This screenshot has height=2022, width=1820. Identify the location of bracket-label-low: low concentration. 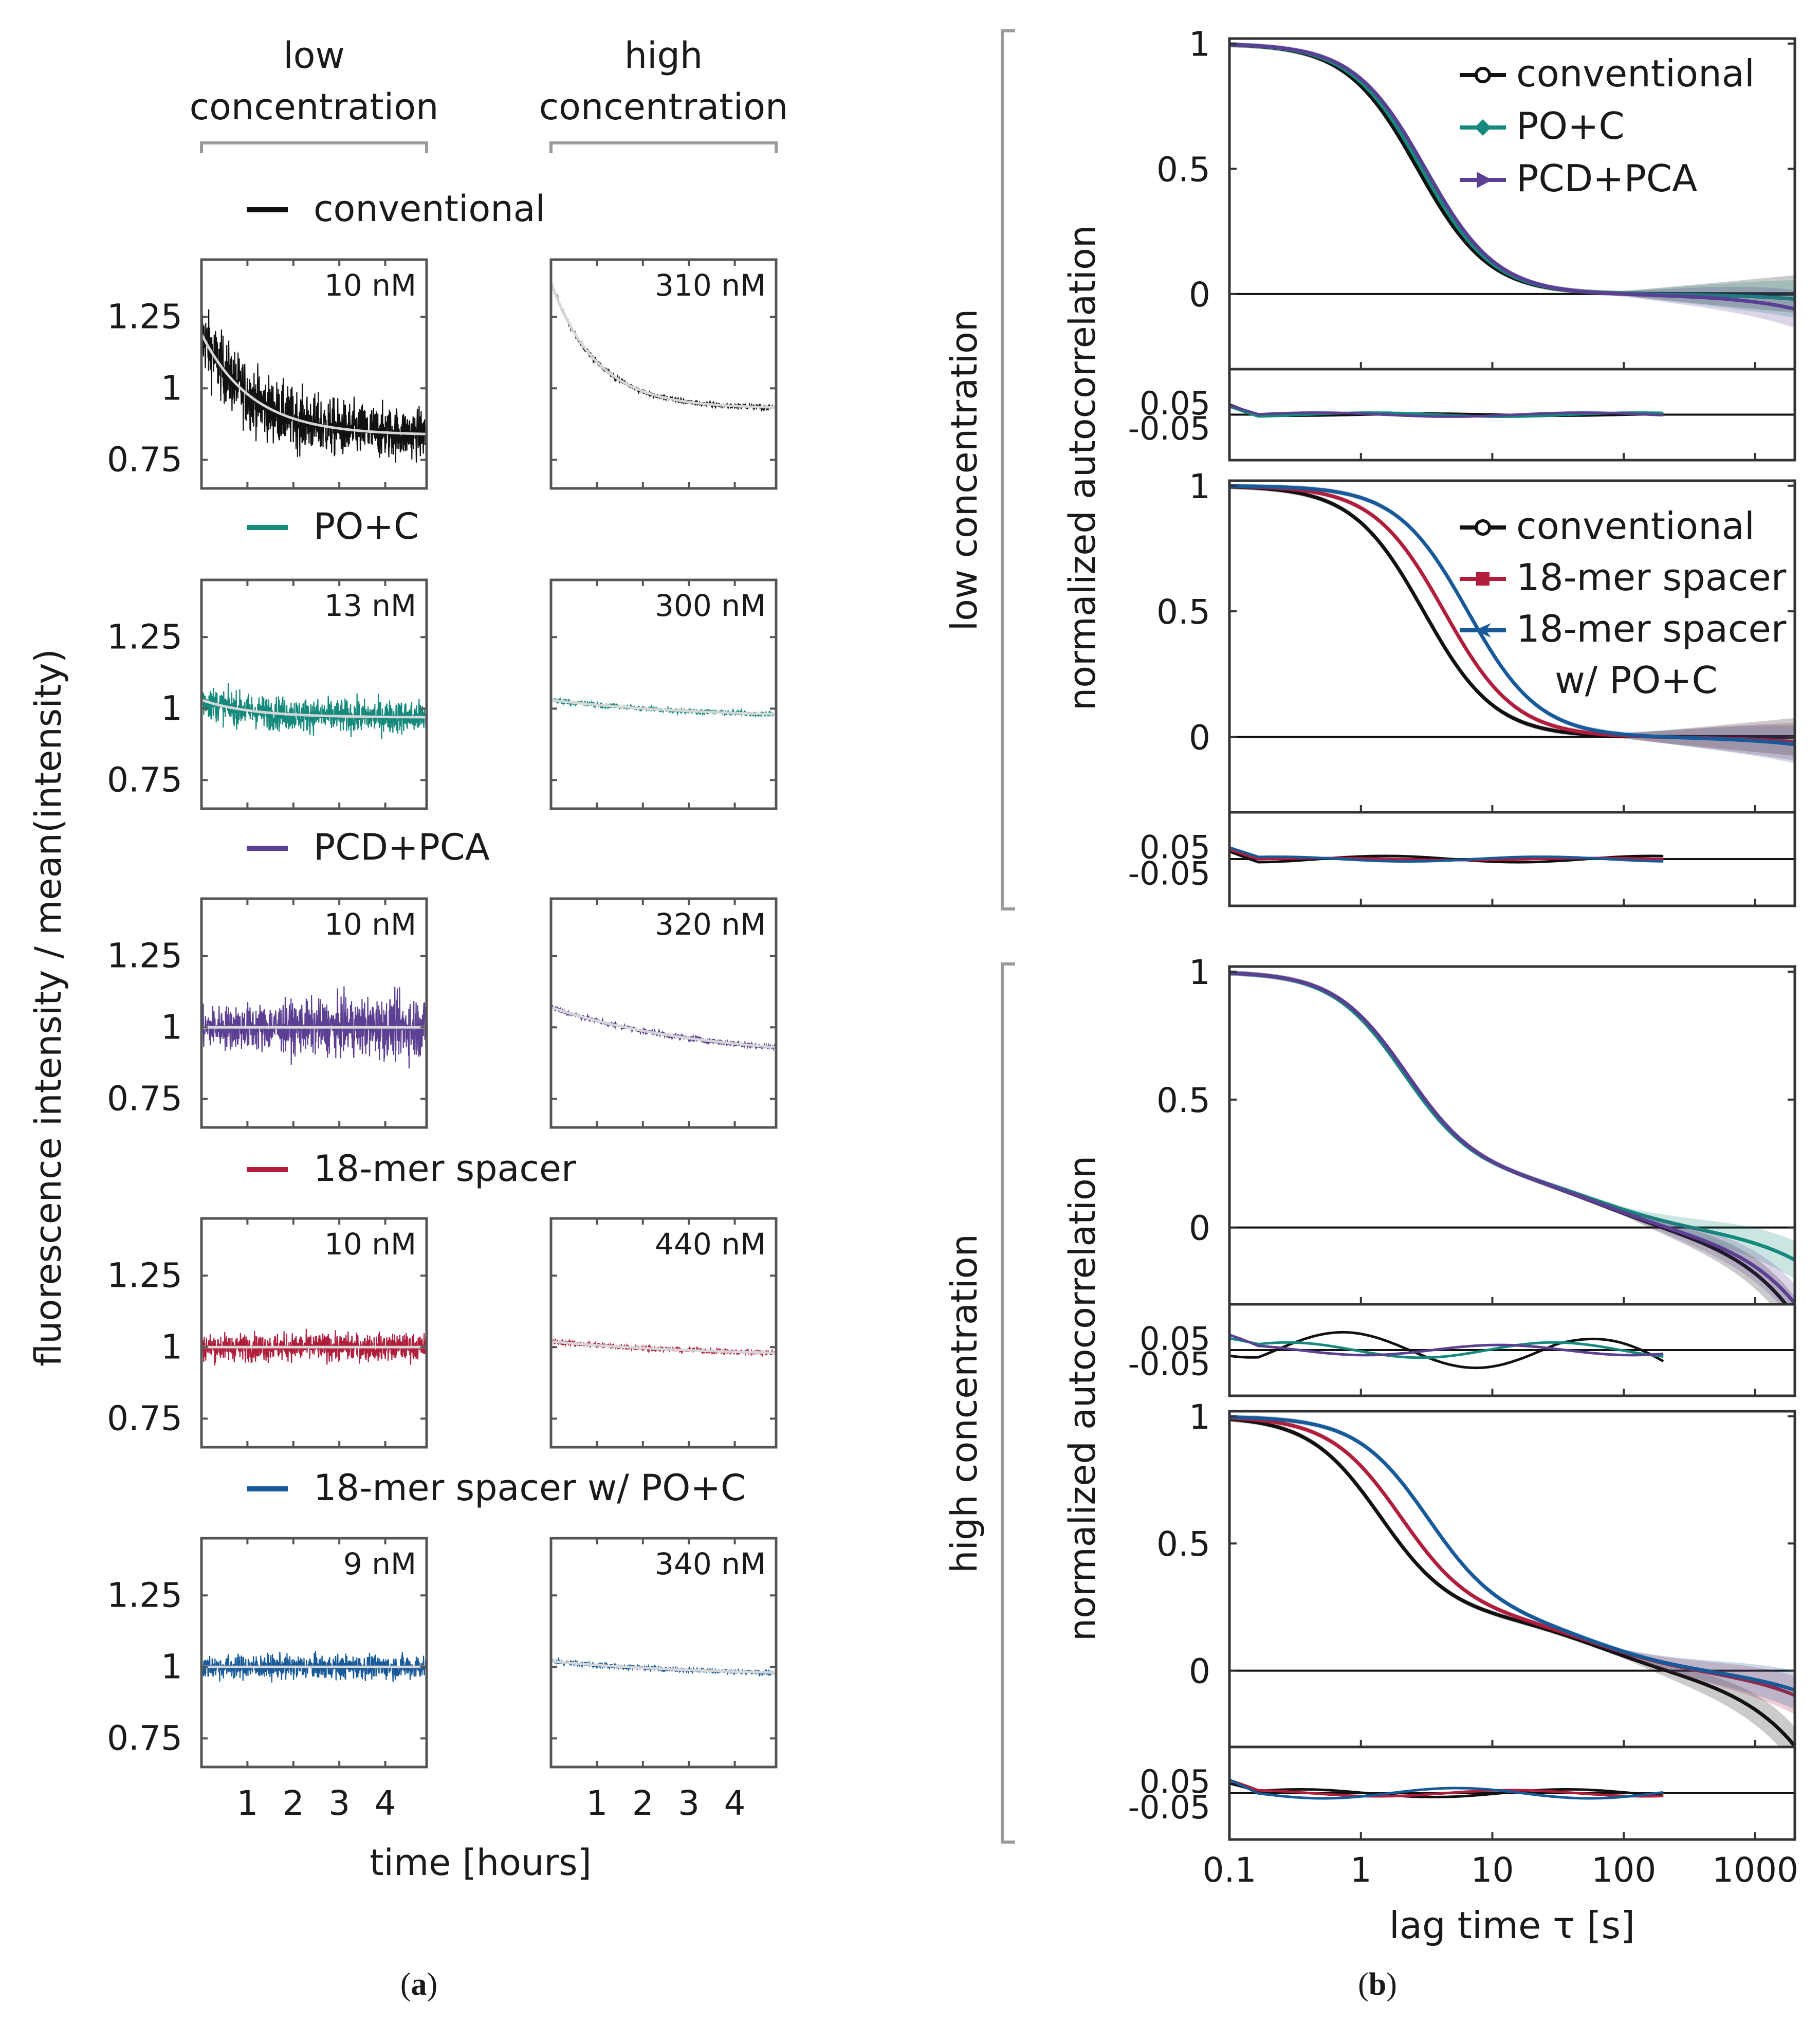
(964, 470).